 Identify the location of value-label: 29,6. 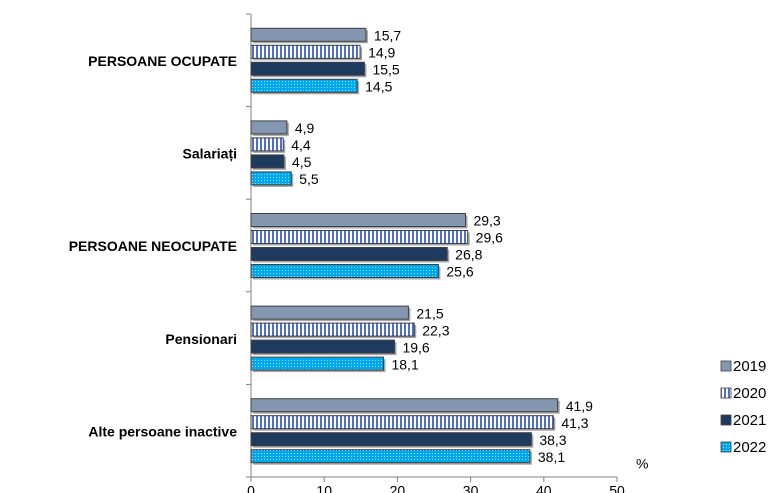
(489, 238).